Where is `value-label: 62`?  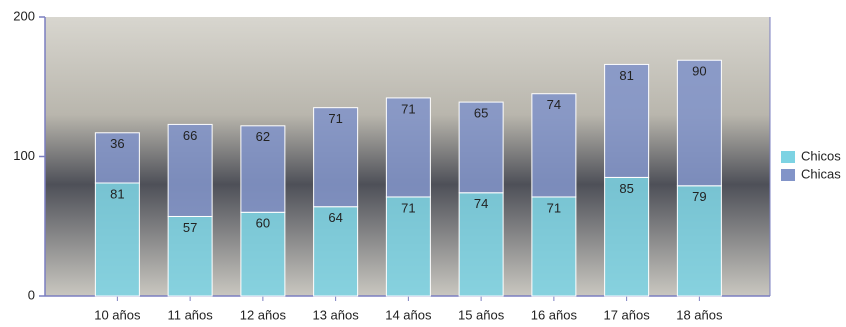 value-label: 62 is located at coordinates (263, 136).